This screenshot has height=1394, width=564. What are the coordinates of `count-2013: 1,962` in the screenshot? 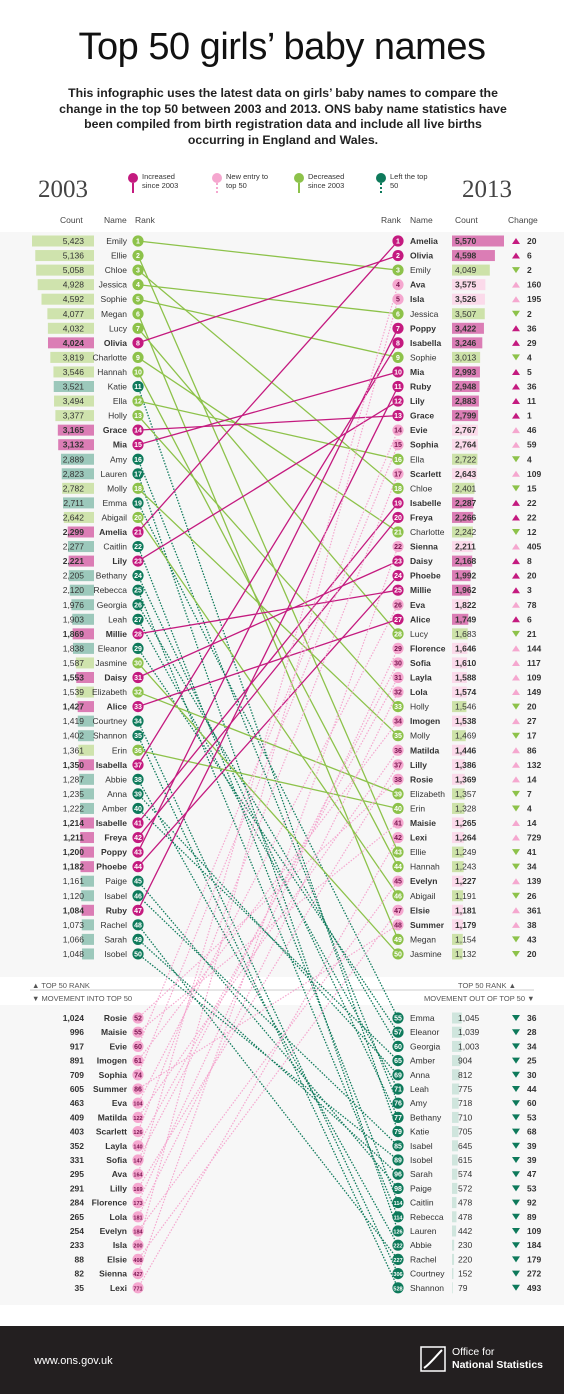 It's located at (466, 590).